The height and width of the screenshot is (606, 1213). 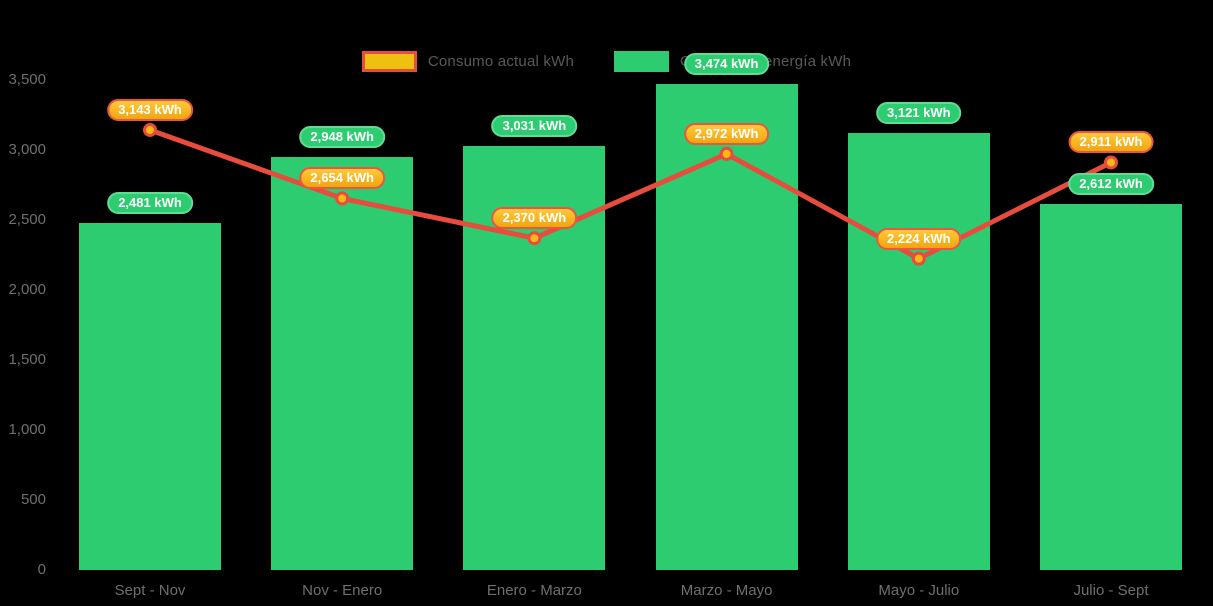 What do you see at coordinates (389, 61) in the screenshot?
I see `consumo-legend-swatch` at bounding box center [389, 61].